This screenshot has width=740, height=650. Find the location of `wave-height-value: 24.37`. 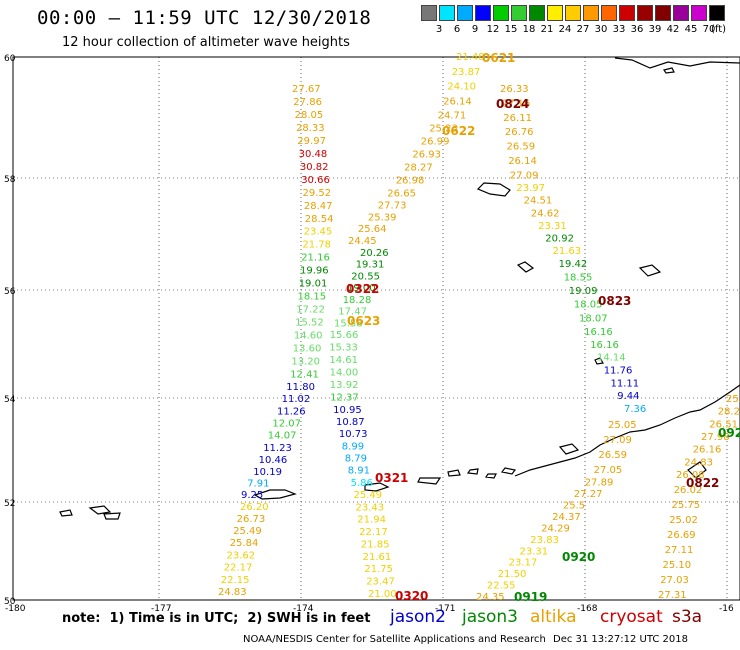

wave-height-value: 24.37 is located at coordinates (566, 517).